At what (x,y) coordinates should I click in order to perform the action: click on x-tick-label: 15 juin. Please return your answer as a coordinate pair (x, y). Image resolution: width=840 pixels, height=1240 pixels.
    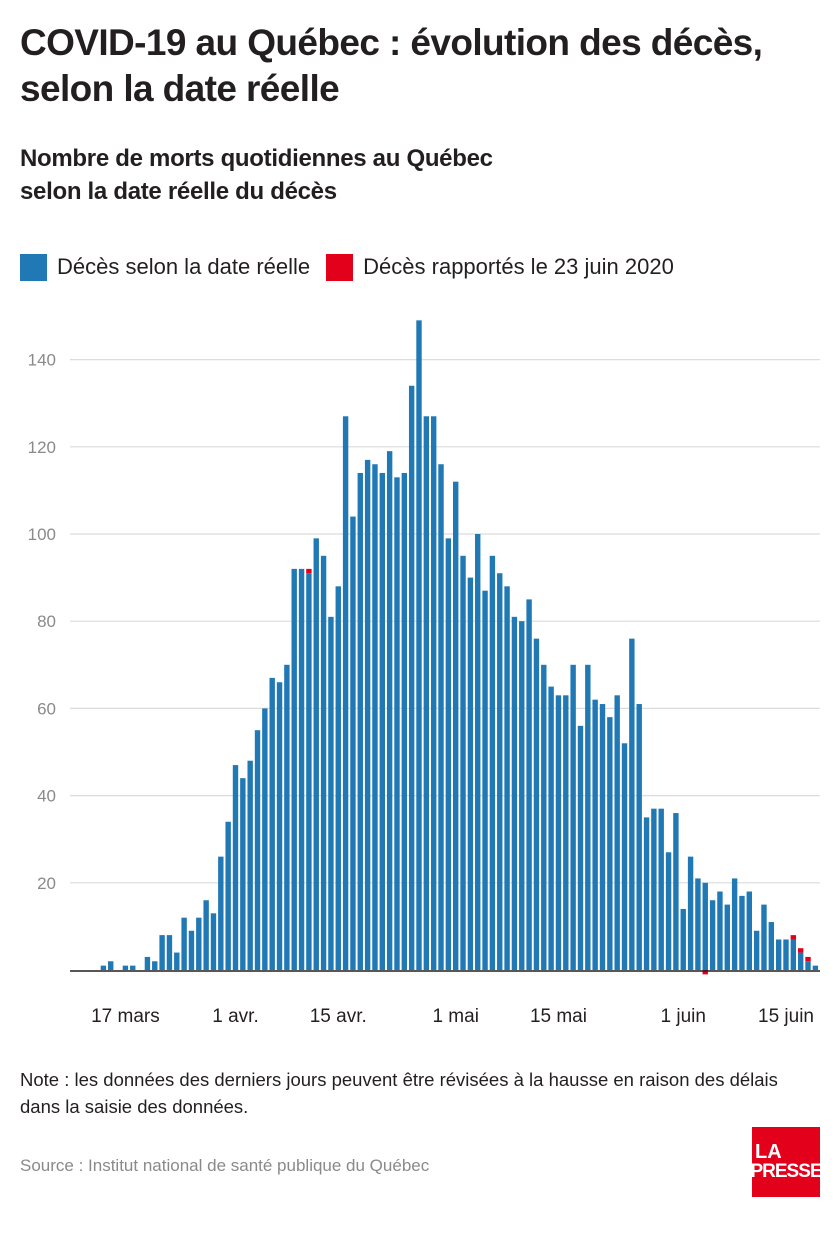
    Looking at the image, I should click on (786, 1016).